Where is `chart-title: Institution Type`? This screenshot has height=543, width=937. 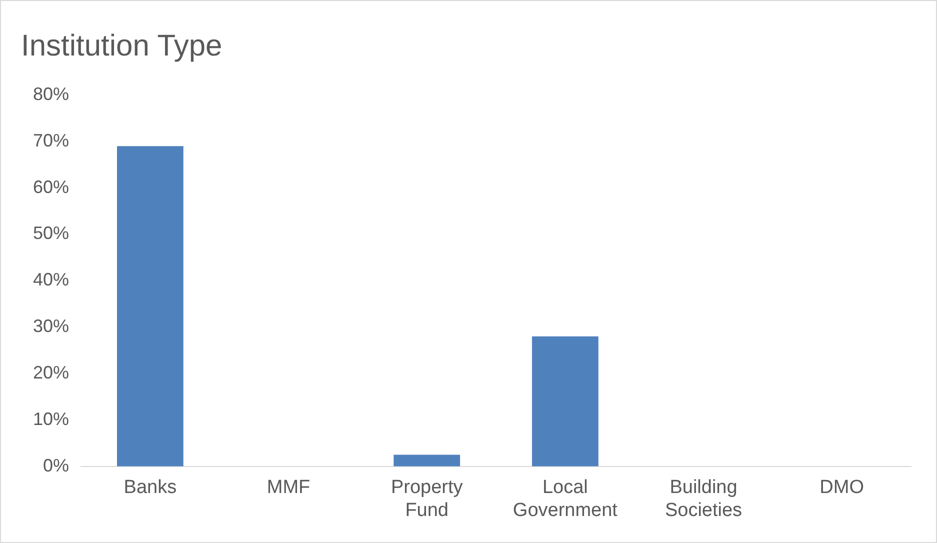 chart-title: Institution Type is located at coordinates (121, 45).